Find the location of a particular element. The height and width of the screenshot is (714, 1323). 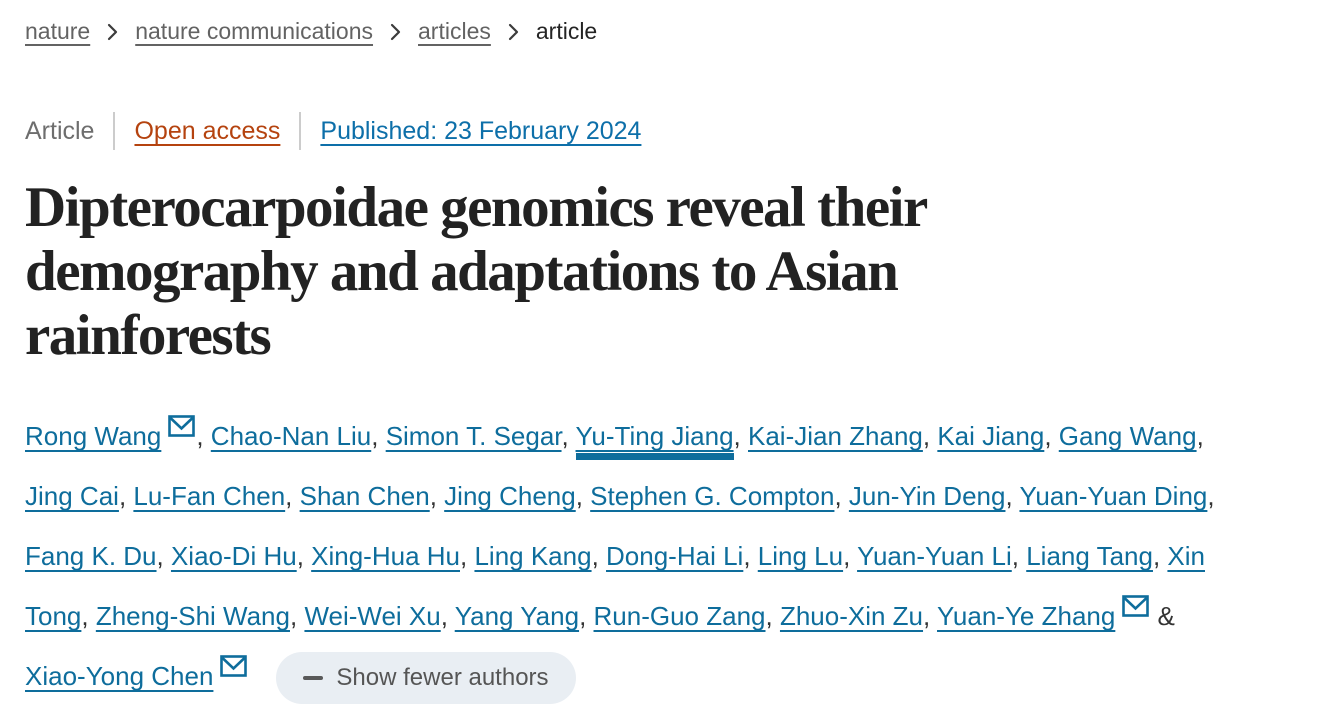

author-link: Stephen G. Compton is located at coordinates (712, 496).